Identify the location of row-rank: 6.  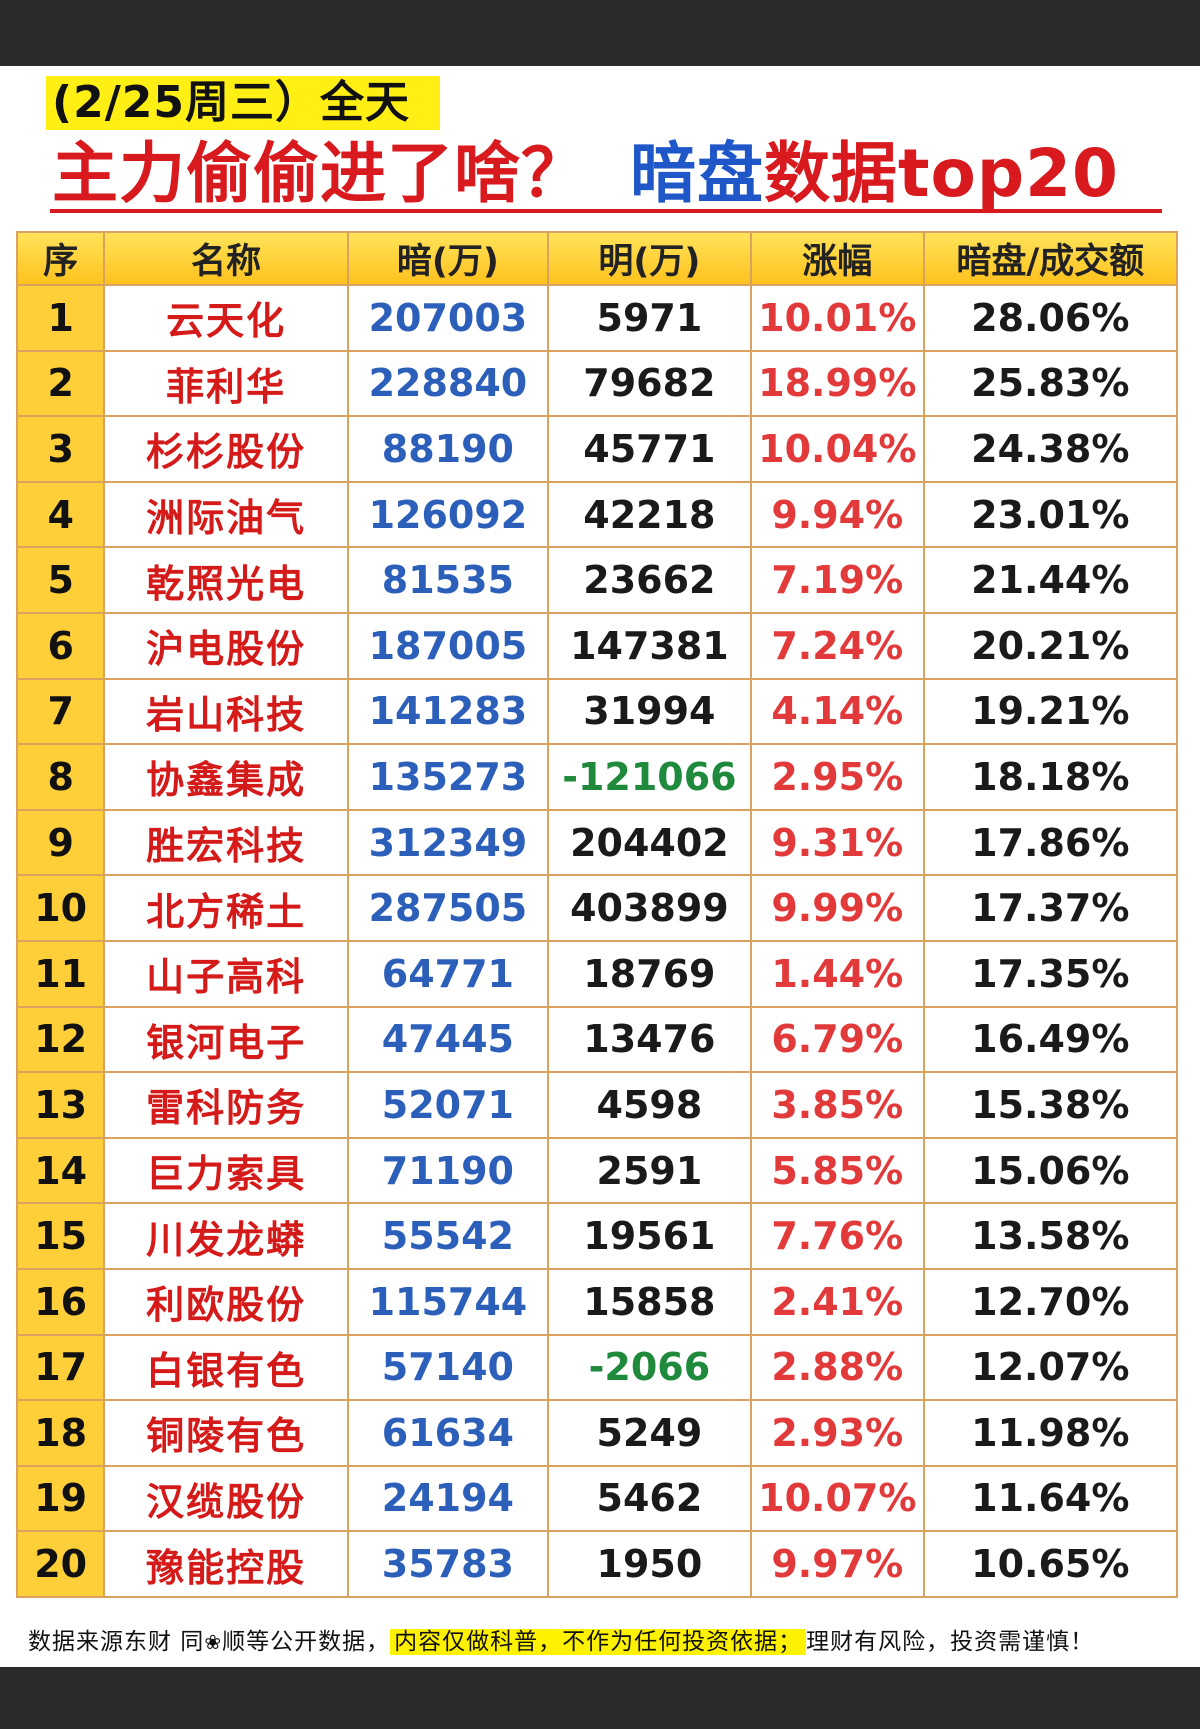
(60, 645).